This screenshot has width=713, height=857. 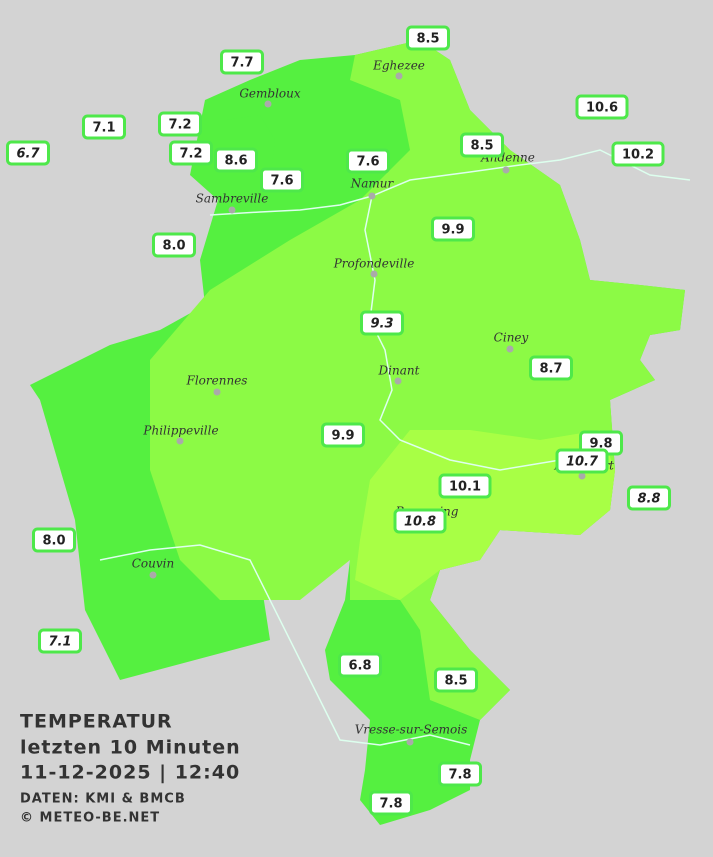 What do you see at coordinates (374, 264) in the screenshot?
I see `city-label: Profondeville` at bounding box center [374, 264].